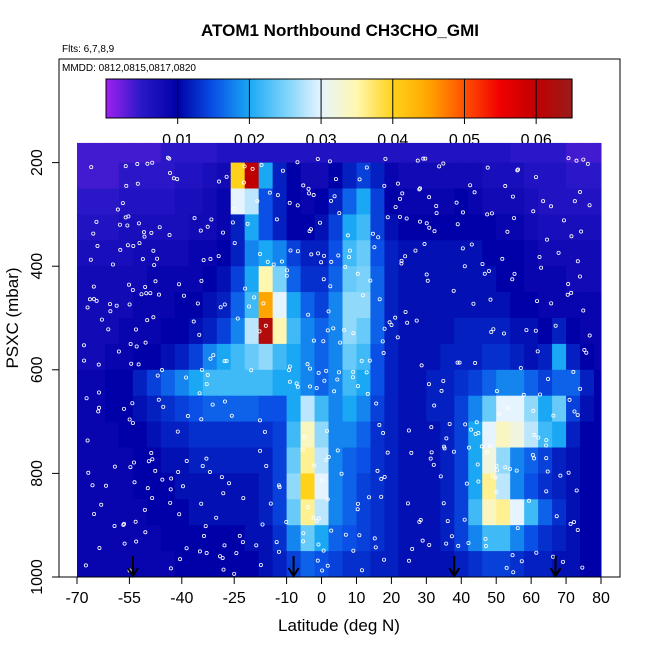 This screenshot has height=650, width=650. Describe the element at coordinates (76, 598) in the screenshot. I see `x-tick-label: -70` at that location.